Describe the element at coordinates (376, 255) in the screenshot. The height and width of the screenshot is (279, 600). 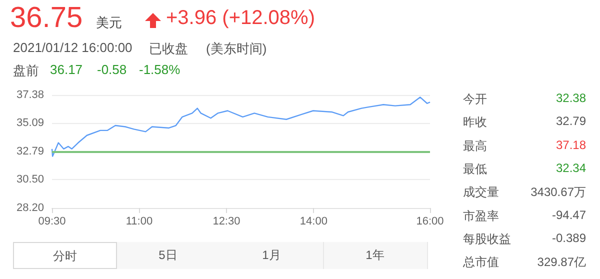
I see `text: 1年` at that location.